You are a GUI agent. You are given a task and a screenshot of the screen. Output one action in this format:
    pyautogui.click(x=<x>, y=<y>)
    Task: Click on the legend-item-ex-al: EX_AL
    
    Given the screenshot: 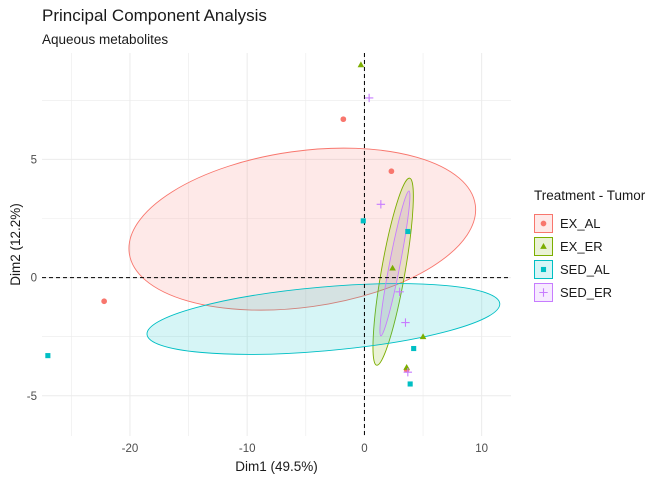 What is the action you would take?
    pyautogui.click(x=589, y=223)
    